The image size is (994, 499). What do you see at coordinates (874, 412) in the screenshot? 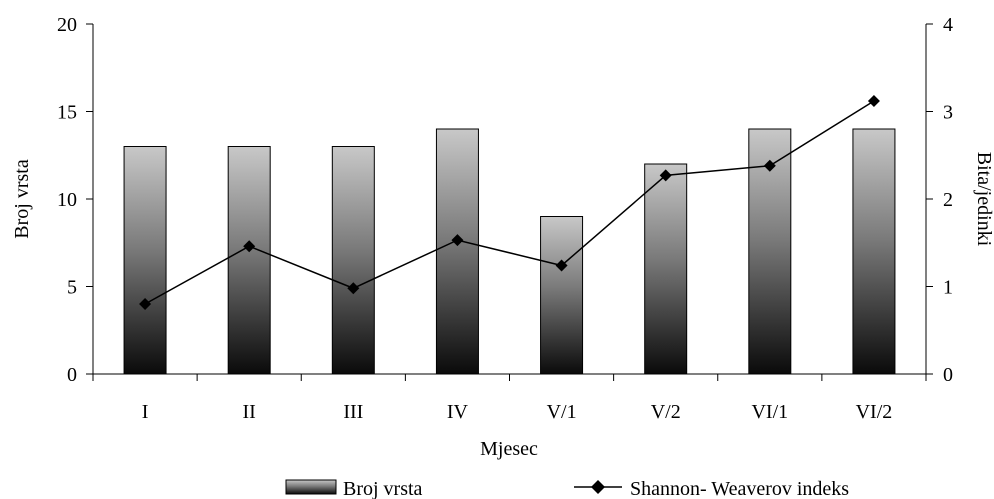
I see `x-tick-label: VI/2` at bounding box center [874, 412].